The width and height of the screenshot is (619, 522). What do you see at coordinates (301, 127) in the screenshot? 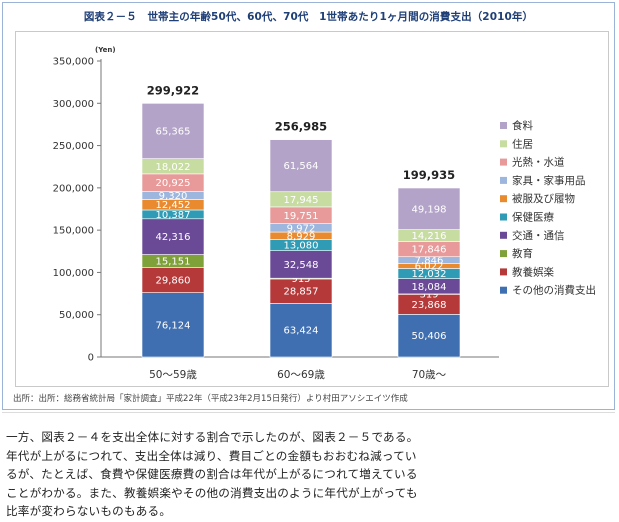
I see `total-label: 256,985` at bounding box center [301, 127].